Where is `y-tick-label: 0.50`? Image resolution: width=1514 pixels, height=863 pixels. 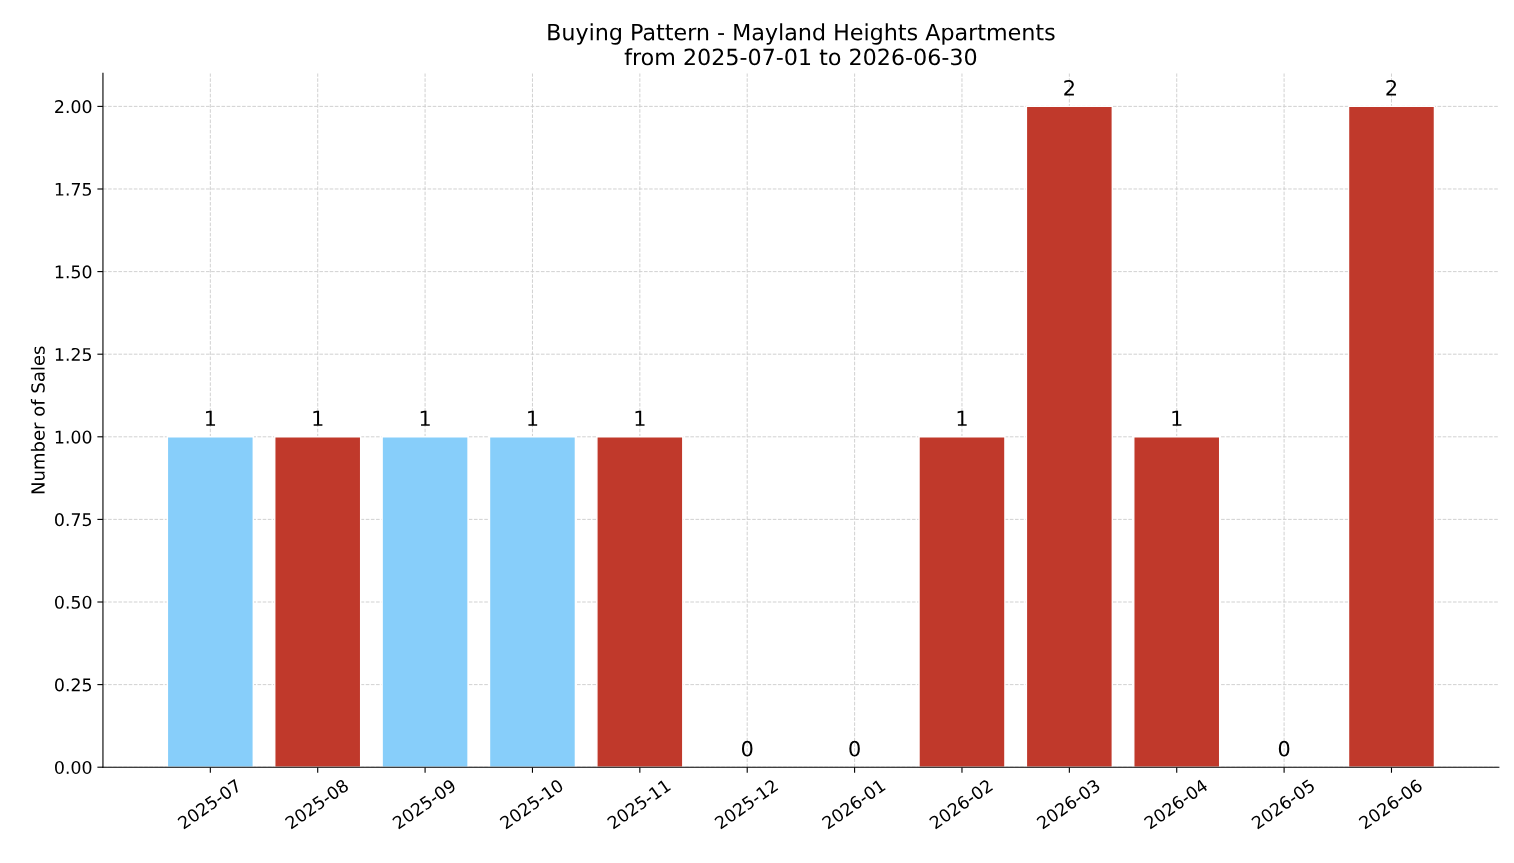 y-tick-label: 0.50 is located at coordinates (73, 602).